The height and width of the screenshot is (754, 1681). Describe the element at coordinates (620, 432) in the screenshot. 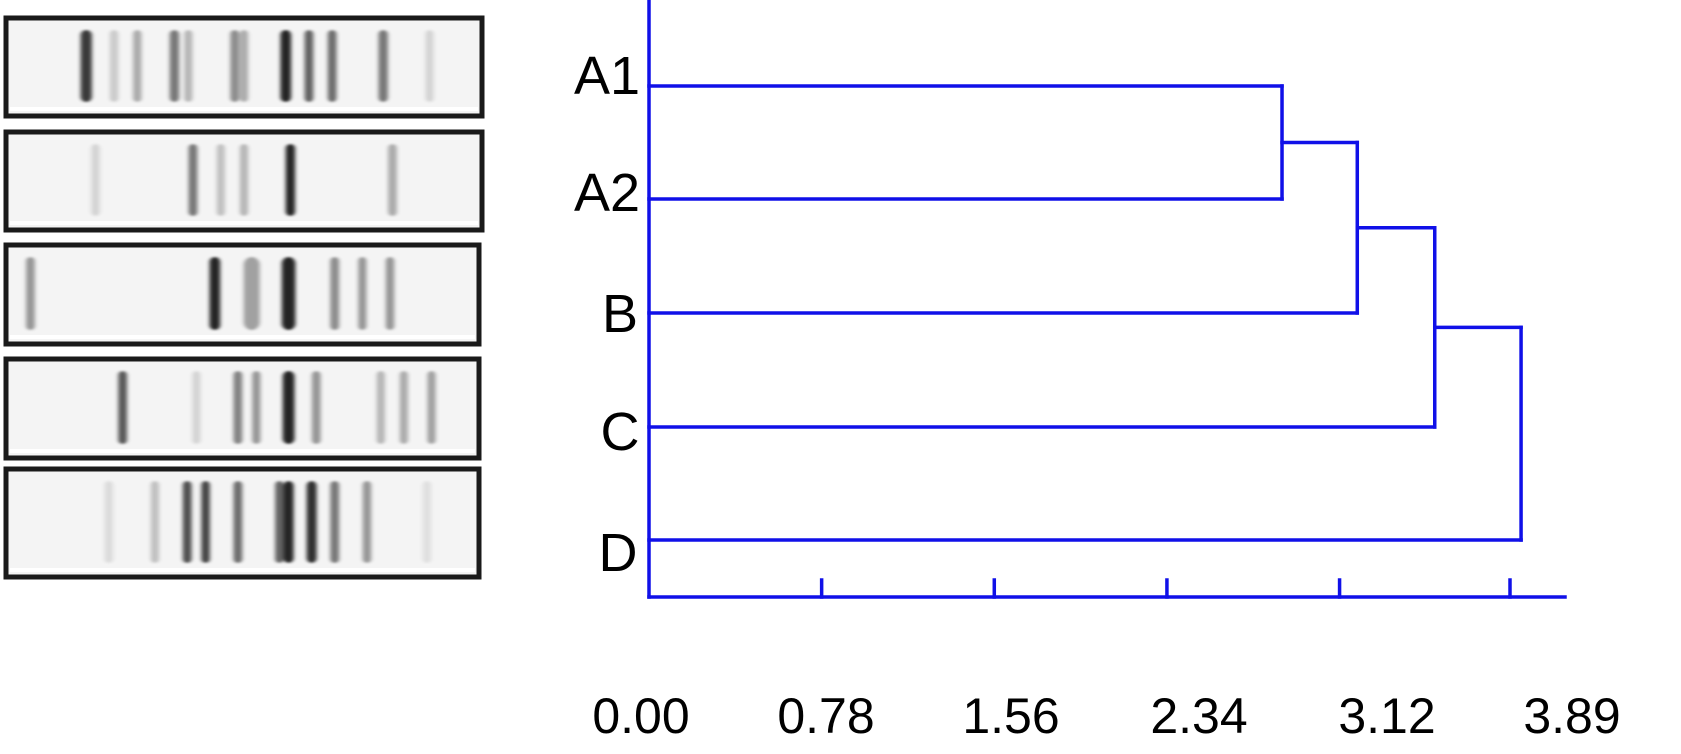

I see `lane-label-c: C` at that location.